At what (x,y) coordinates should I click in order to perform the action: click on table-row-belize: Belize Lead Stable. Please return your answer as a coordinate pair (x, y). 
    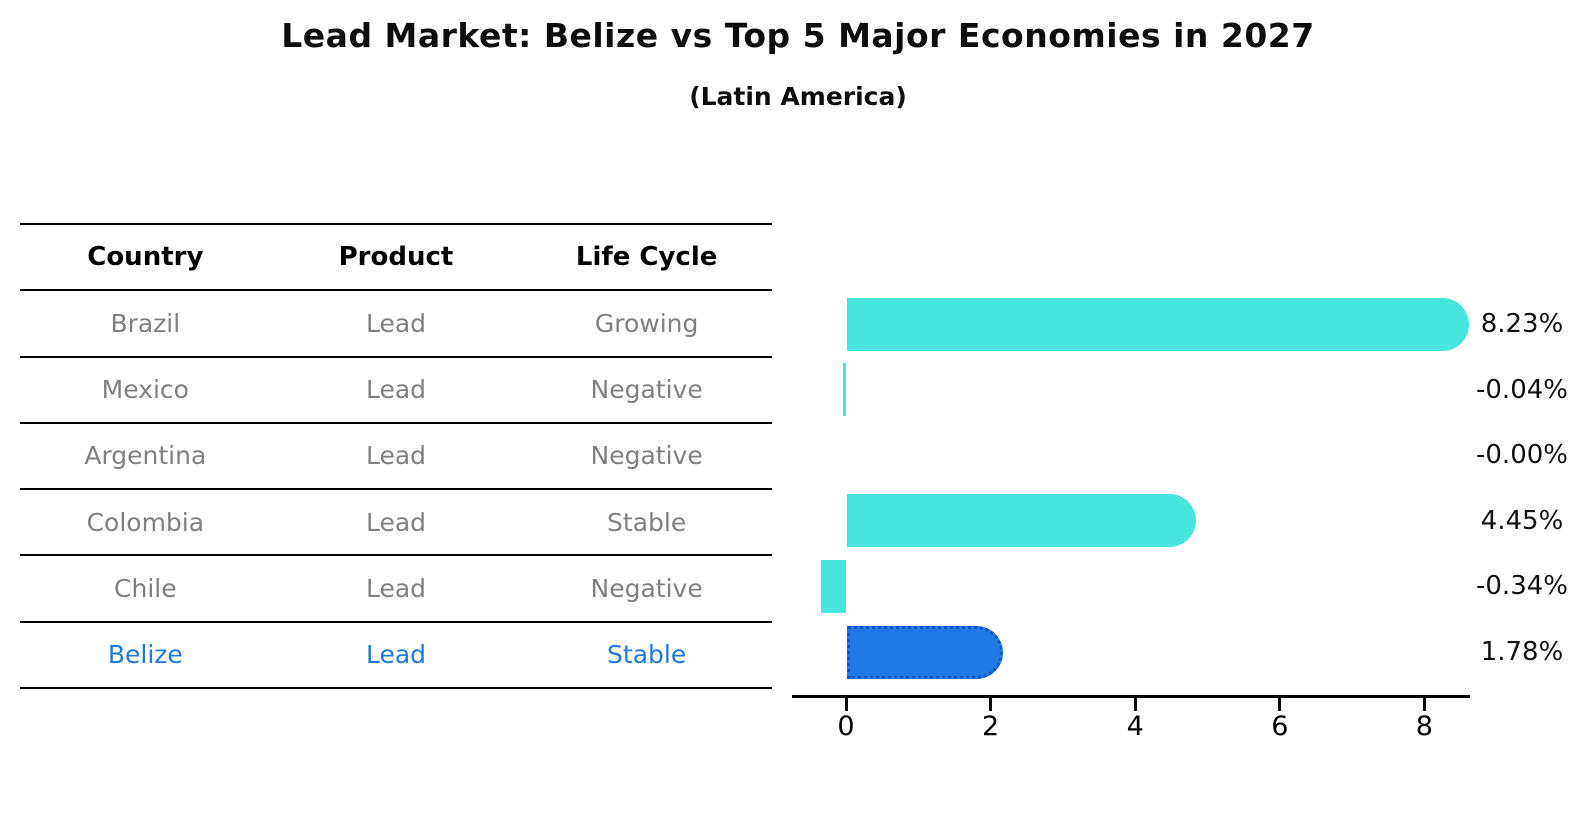
    Looking at the image, I should click on (396, 653).